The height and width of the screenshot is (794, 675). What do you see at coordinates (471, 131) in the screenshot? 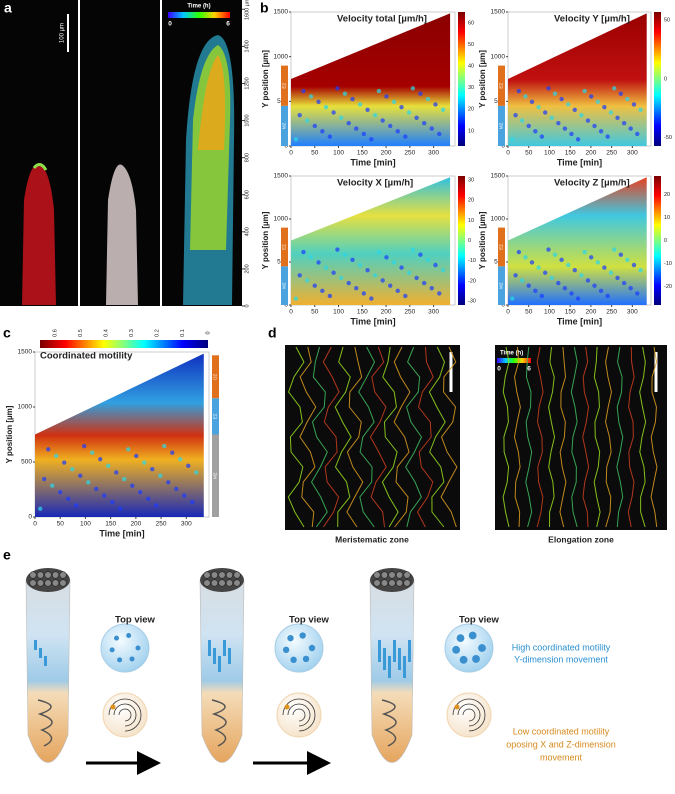
I see `colorbar-tick-label: 10` at bounding box center [471, 131].